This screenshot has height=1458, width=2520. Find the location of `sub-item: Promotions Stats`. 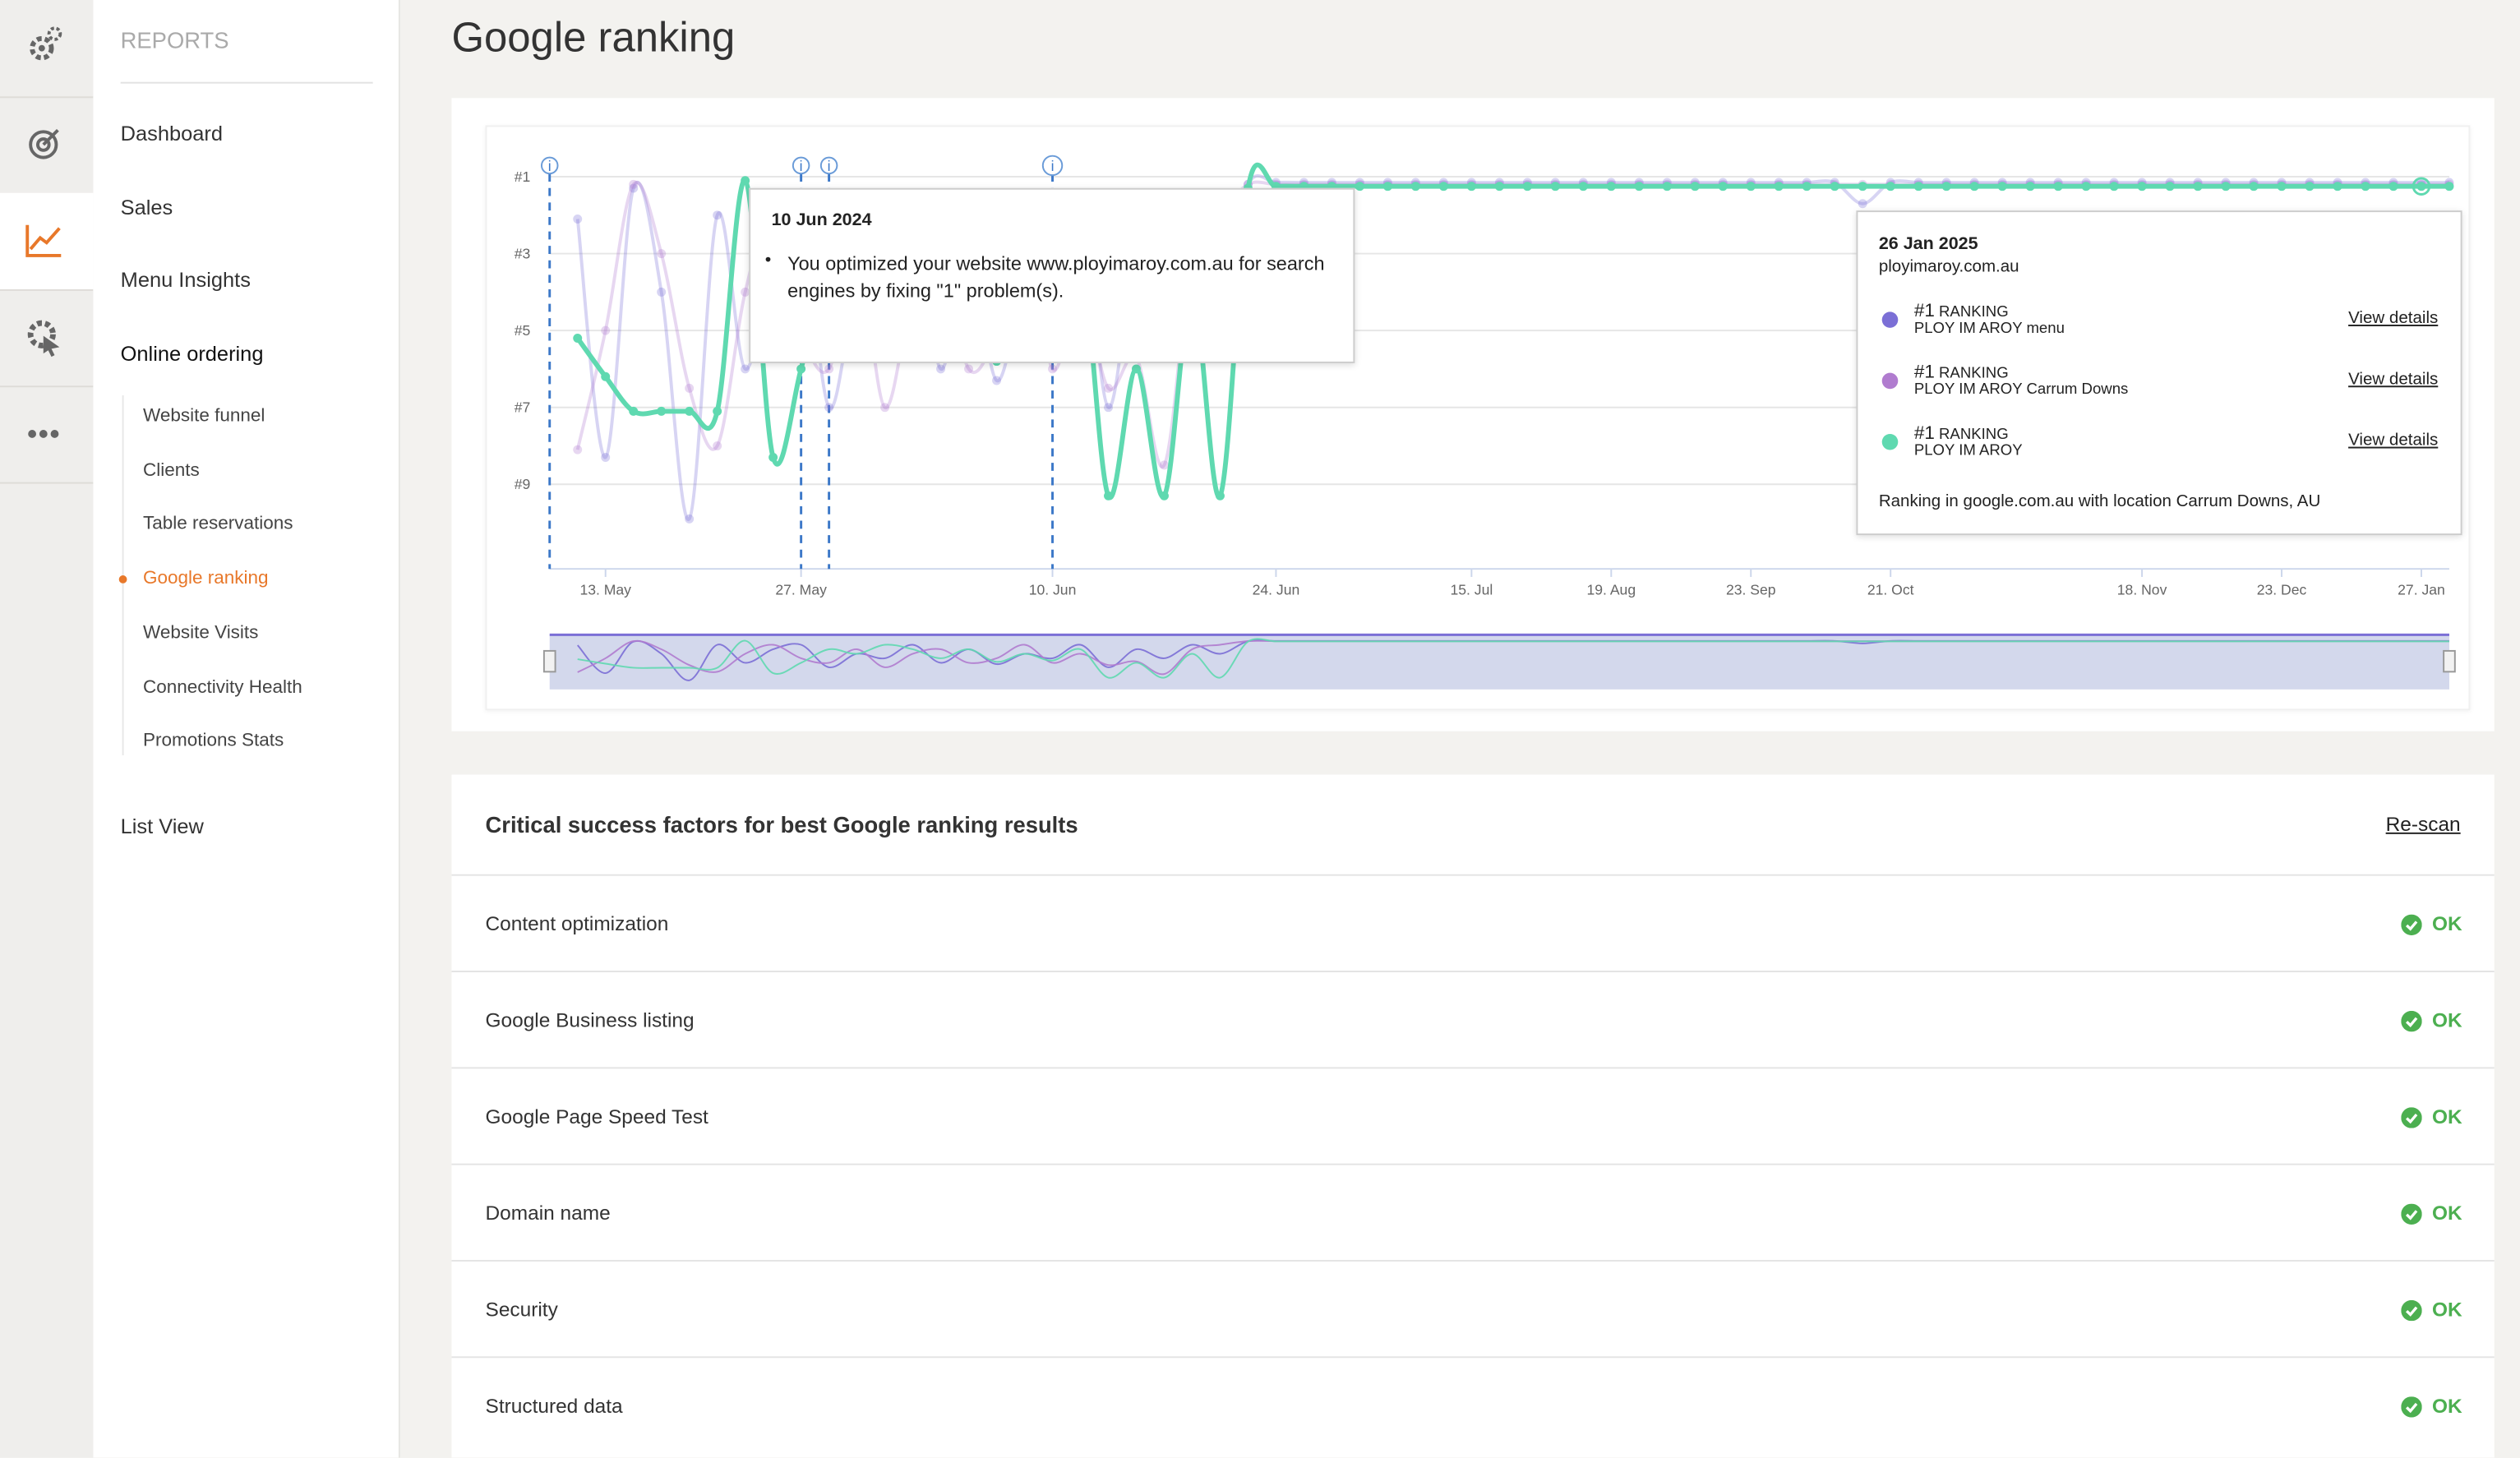

sub-item: Promotions Stats is located at coordinates (213, 741).